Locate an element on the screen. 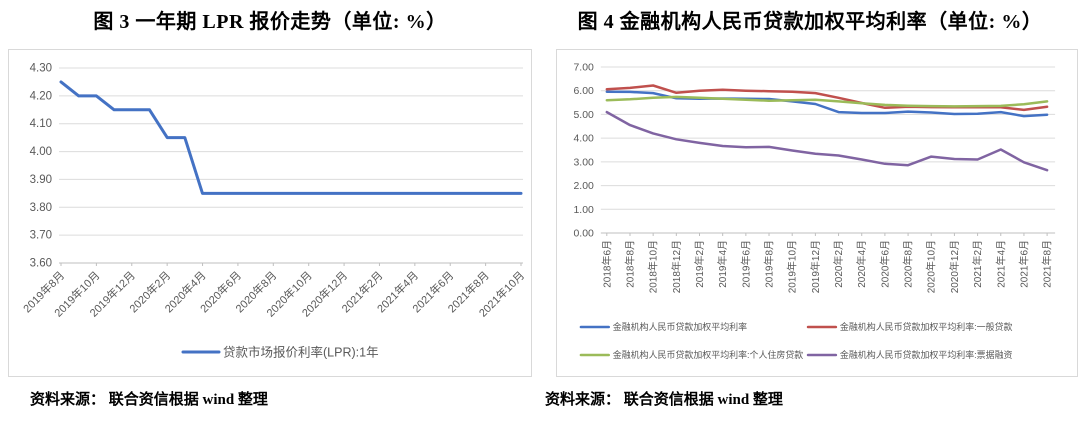 The height and width of the screenshot is (421, 1080). y-tick-label: 2.00 is located at coordinates (584, 186).